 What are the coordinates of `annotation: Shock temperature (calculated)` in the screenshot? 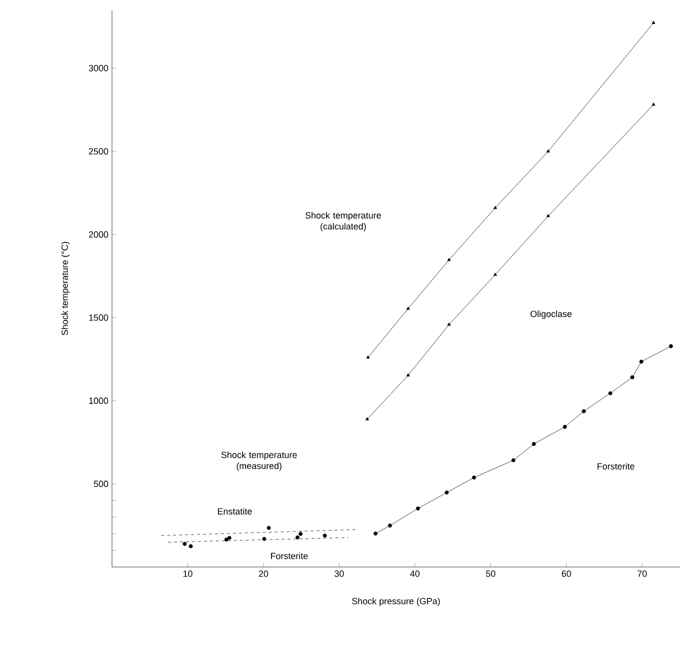 It's located at (343, 222).